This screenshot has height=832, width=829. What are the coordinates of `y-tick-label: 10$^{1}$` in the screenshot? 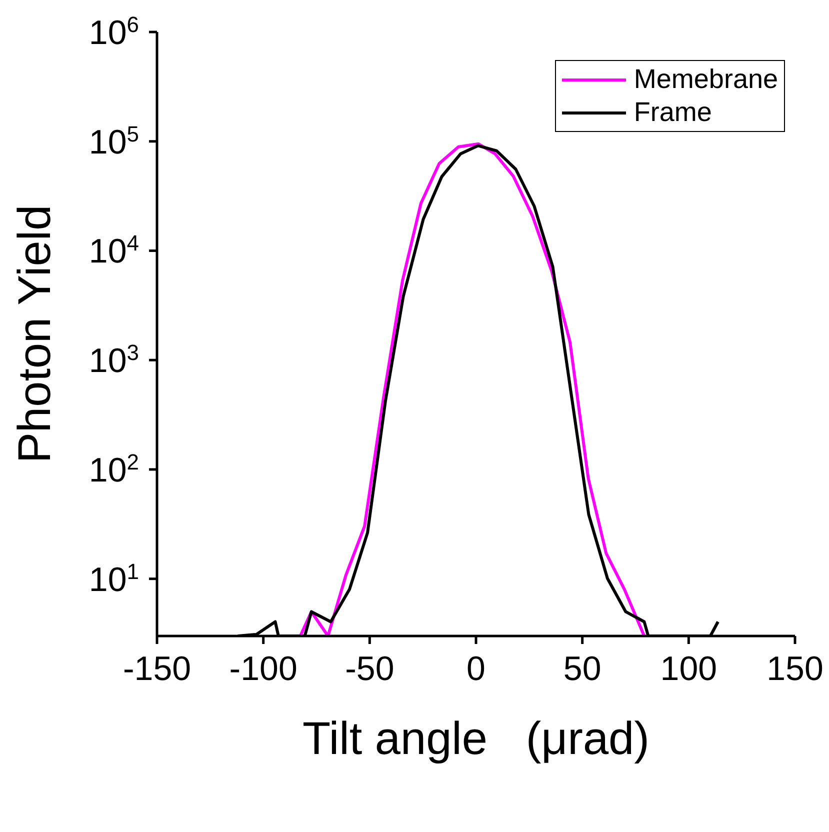 It's located at (113, 578).